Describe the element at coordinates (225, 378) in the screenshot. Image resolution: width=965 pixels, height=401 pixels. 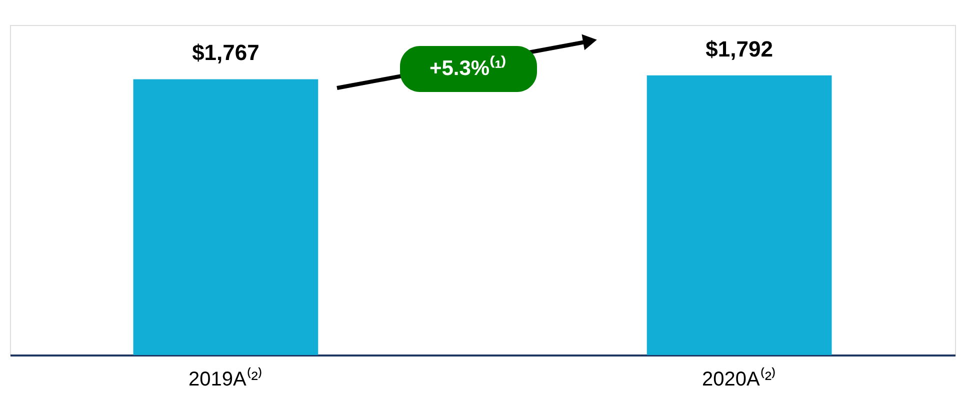
I see `x-tick-label: 2019A⁽²⁾` at that location.